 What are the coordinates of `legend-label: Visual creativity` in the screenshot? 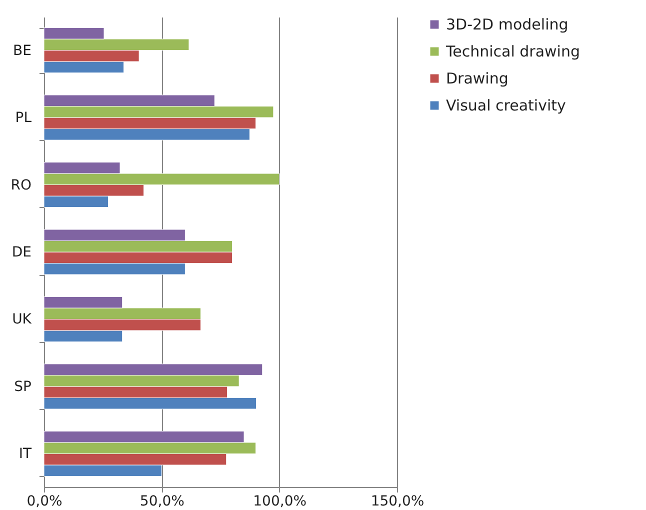 It's located at (506, 105).